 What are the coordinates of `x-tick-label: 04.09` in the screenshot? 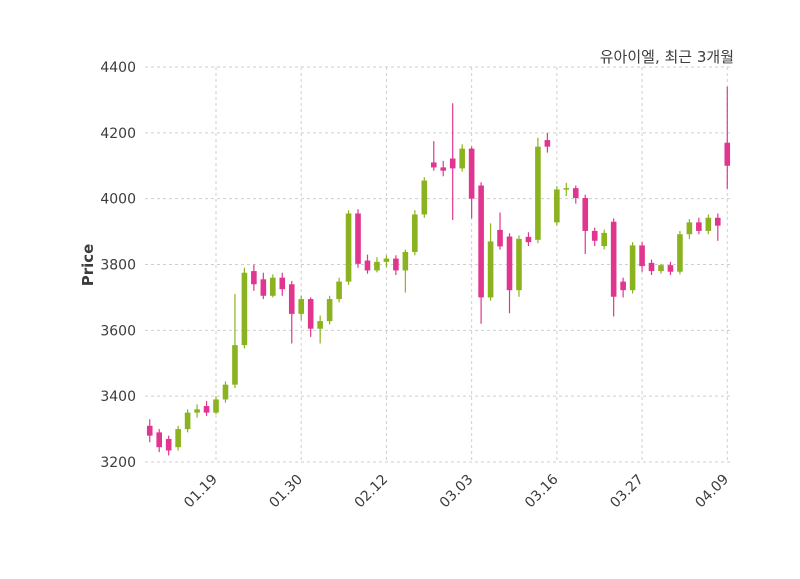 It's located at (712, 492).